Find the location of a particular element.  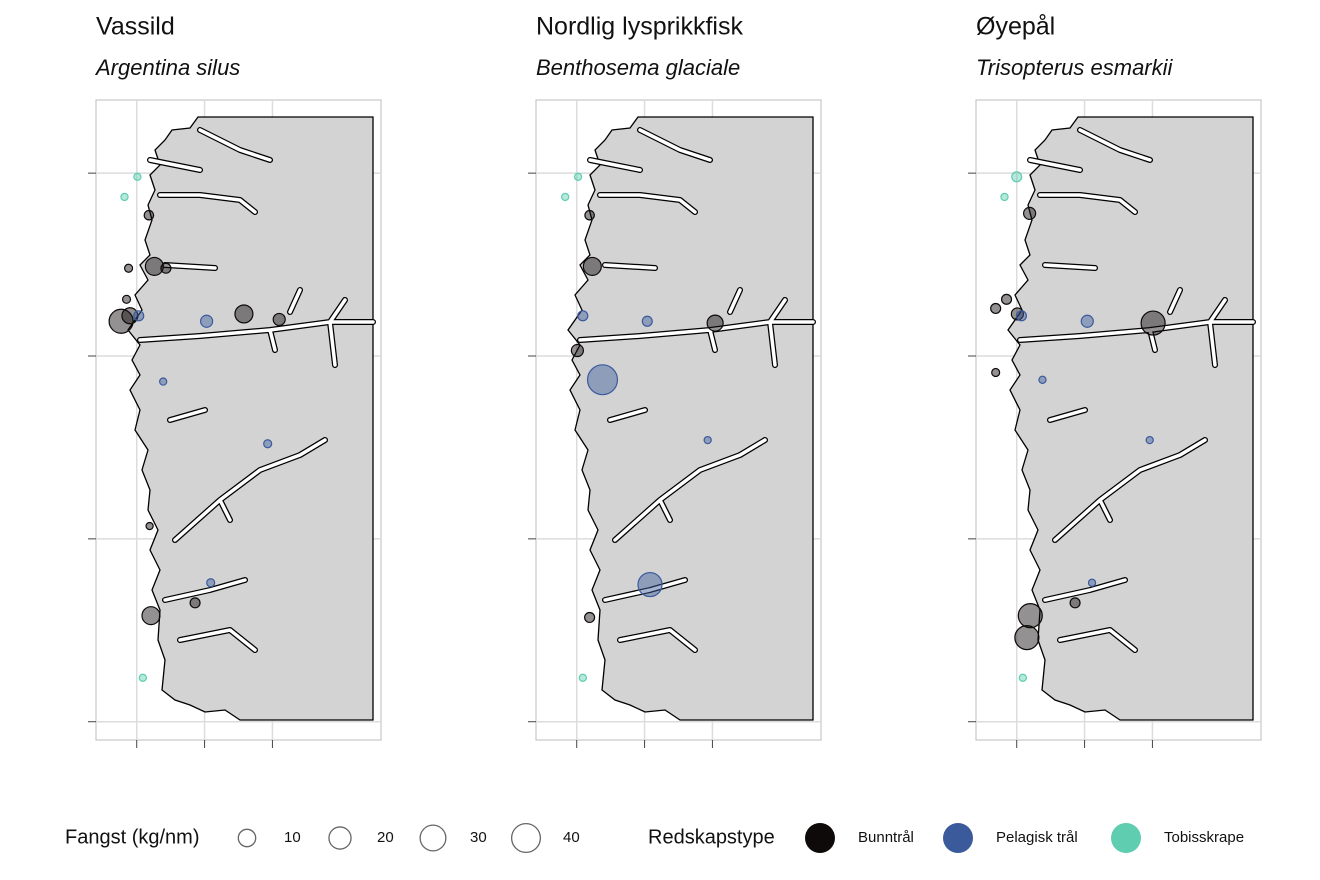

legend-size-label: 10 is located at coordinates (292, 837).